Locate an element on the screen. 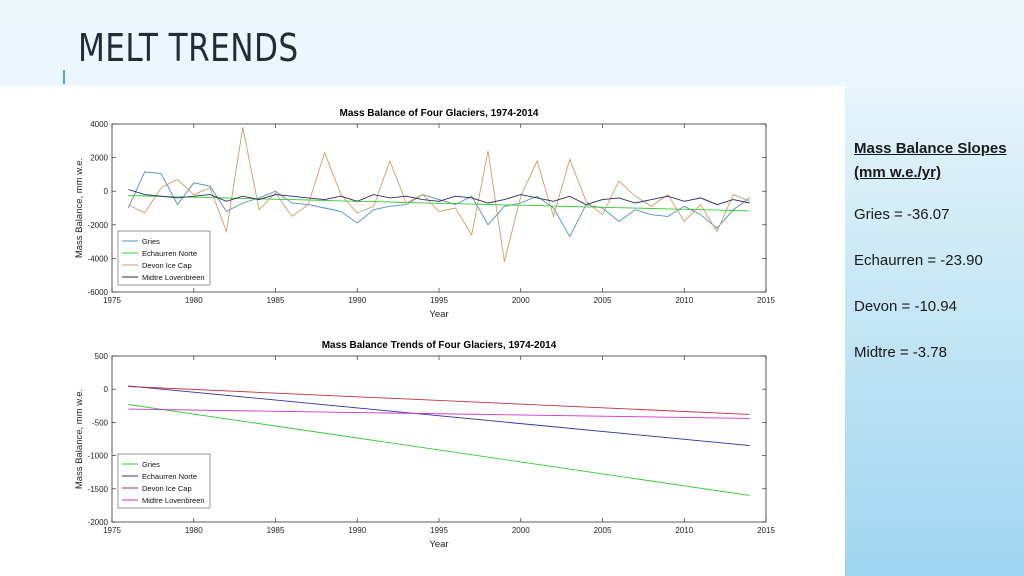  y-tick-label: 500 is located at coordinates (102, 356).